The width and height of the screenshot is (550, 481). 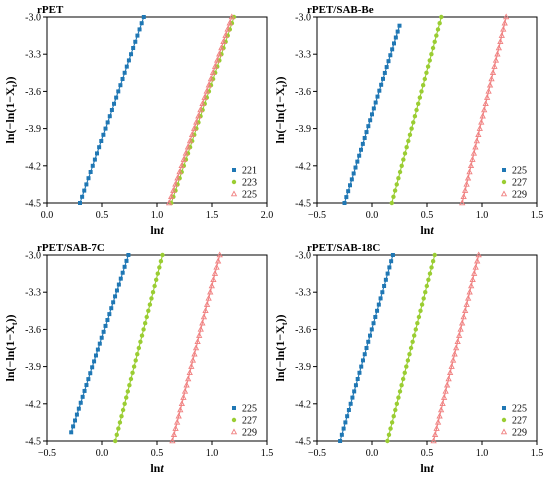 I want to click on legend-label: 223, so click(x=249, y=183).